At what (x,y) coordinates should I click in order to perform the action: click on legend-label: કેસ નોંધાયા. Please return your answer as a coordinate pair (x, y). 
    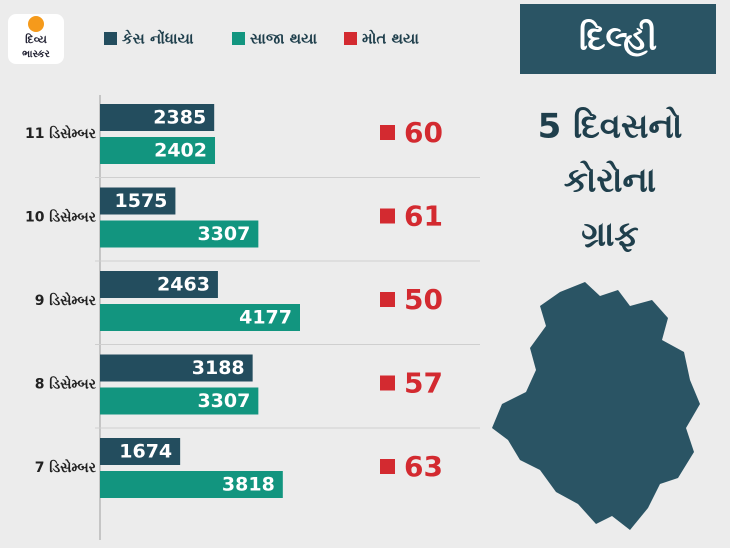
    Looking at the image, I should click on (158, 37).